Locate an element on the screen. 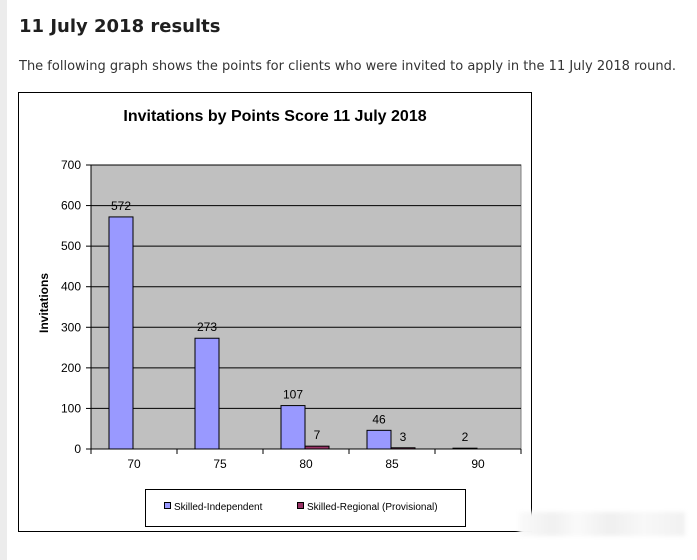 This screenshot has width=697, height=560. legend-item-skilled-regional: Skilled-Regional (Provisional) is located at coordinates (367, 507).